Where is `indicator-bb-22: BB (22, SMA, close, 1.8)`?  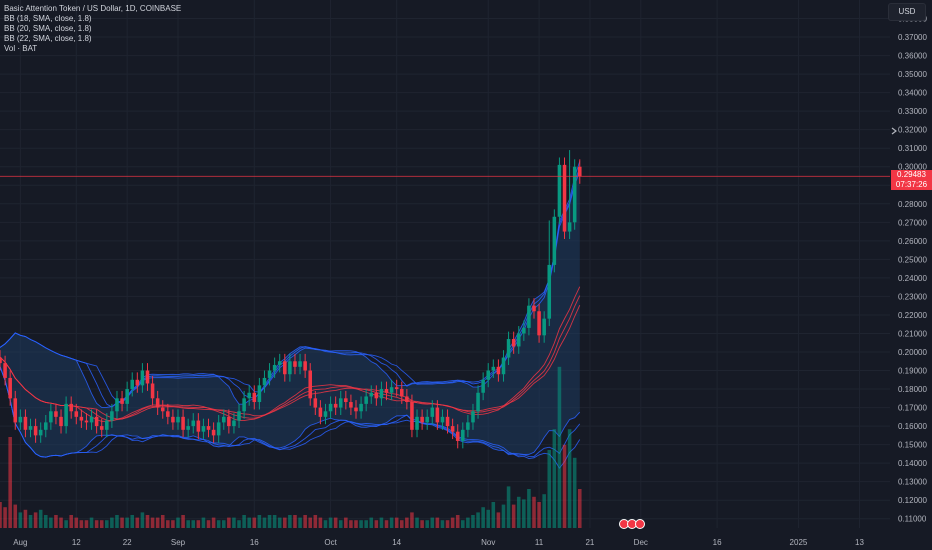
indicator-bb-22: BB (22, SMA, close, 1.8) is located at coordinates (48, 38).